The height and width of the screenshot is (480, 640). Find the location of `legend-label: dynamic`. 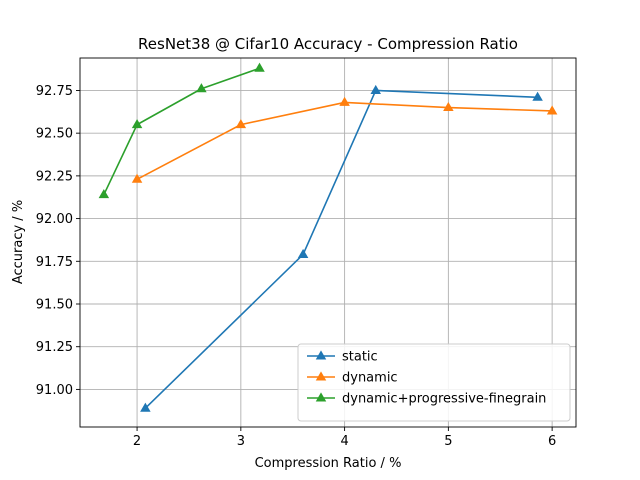

legend-label: dynamic is located at coordinates (370, 378).